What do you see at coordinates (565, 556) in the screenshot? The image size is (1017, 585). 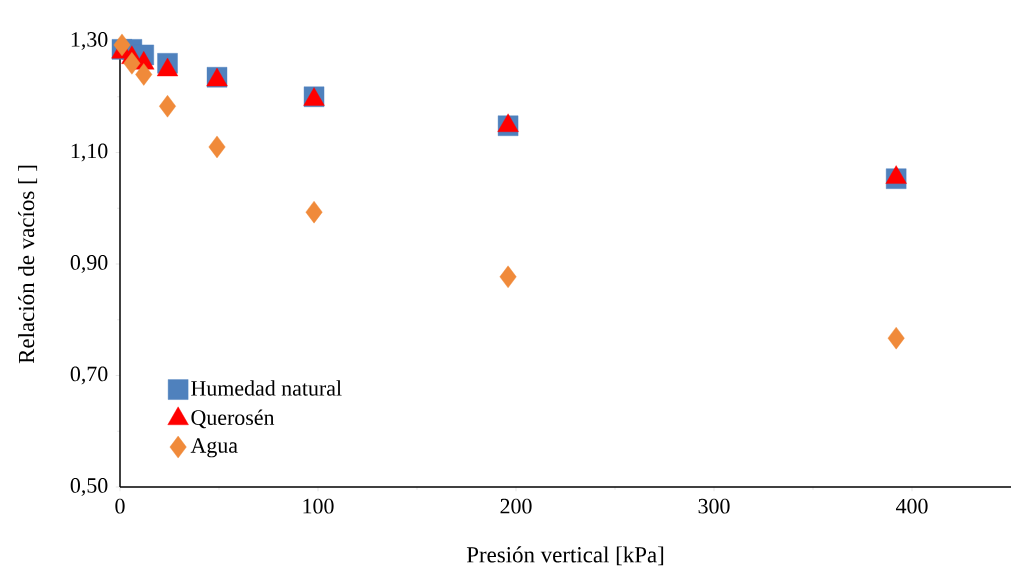 I see `x-axis-title: Presión vertical [kPa]` at bounding box center [565, 556].